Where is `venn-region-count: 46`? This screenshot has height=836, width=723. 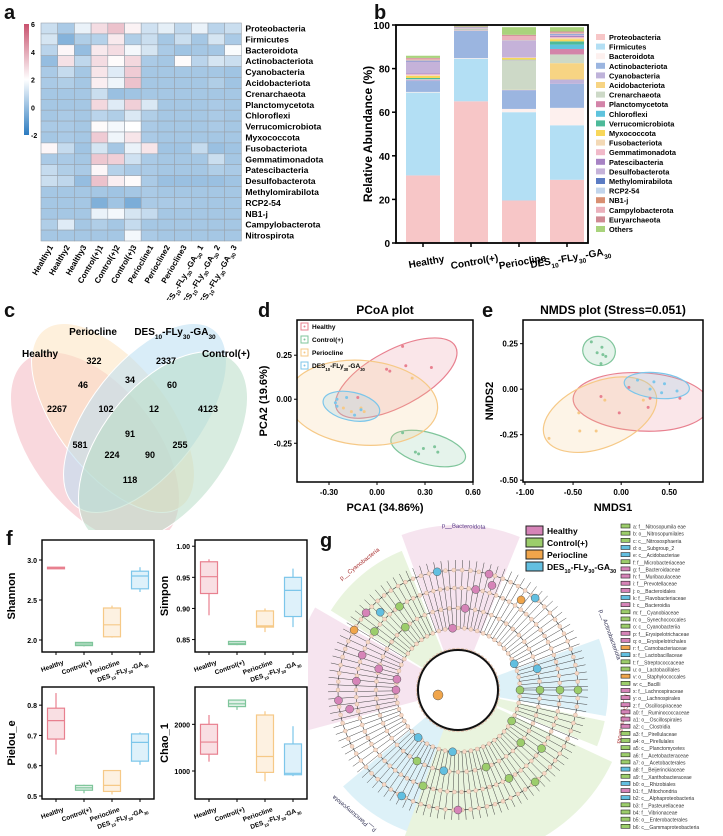
venn-region-count: 46 is located at coordinates (83, 385).